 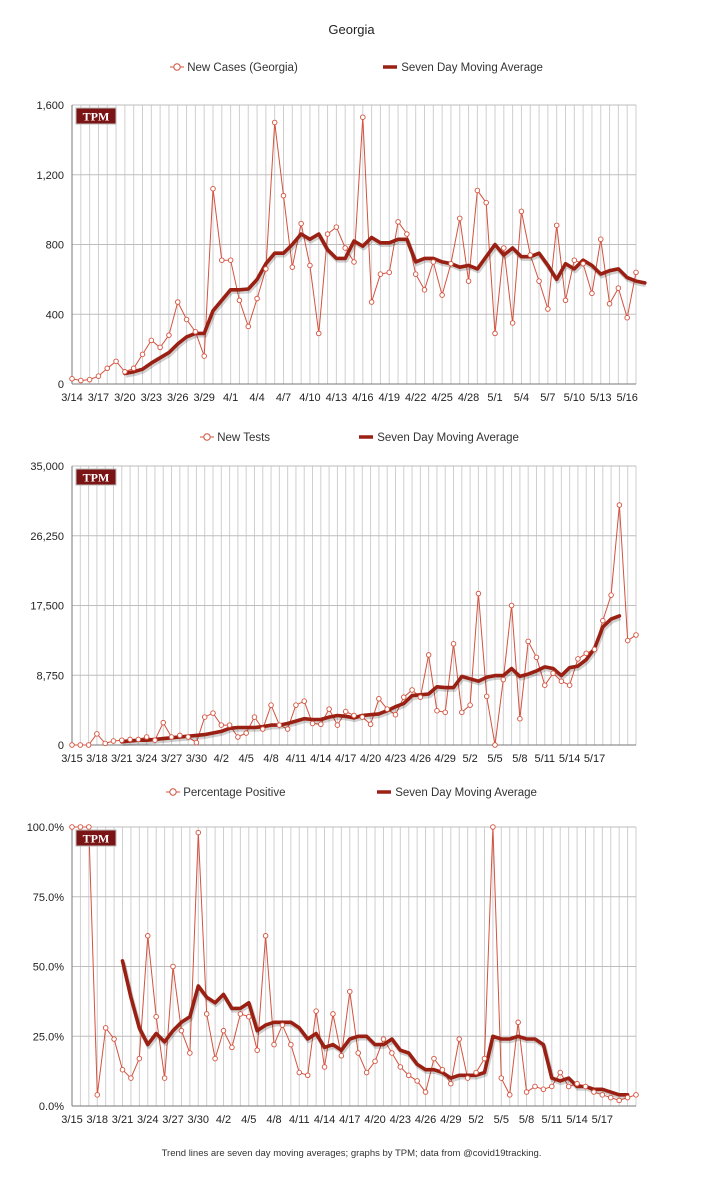 I want to click on x-tick-label: 3/15, so click(x=71, y=759).